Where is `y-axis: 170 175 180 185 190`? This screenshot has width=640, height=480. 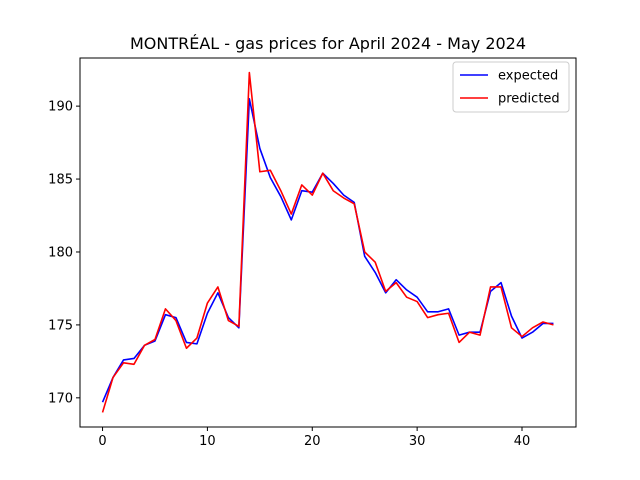
y-axis: 170 175 180 185 190 is located at coordinates (64, 253).